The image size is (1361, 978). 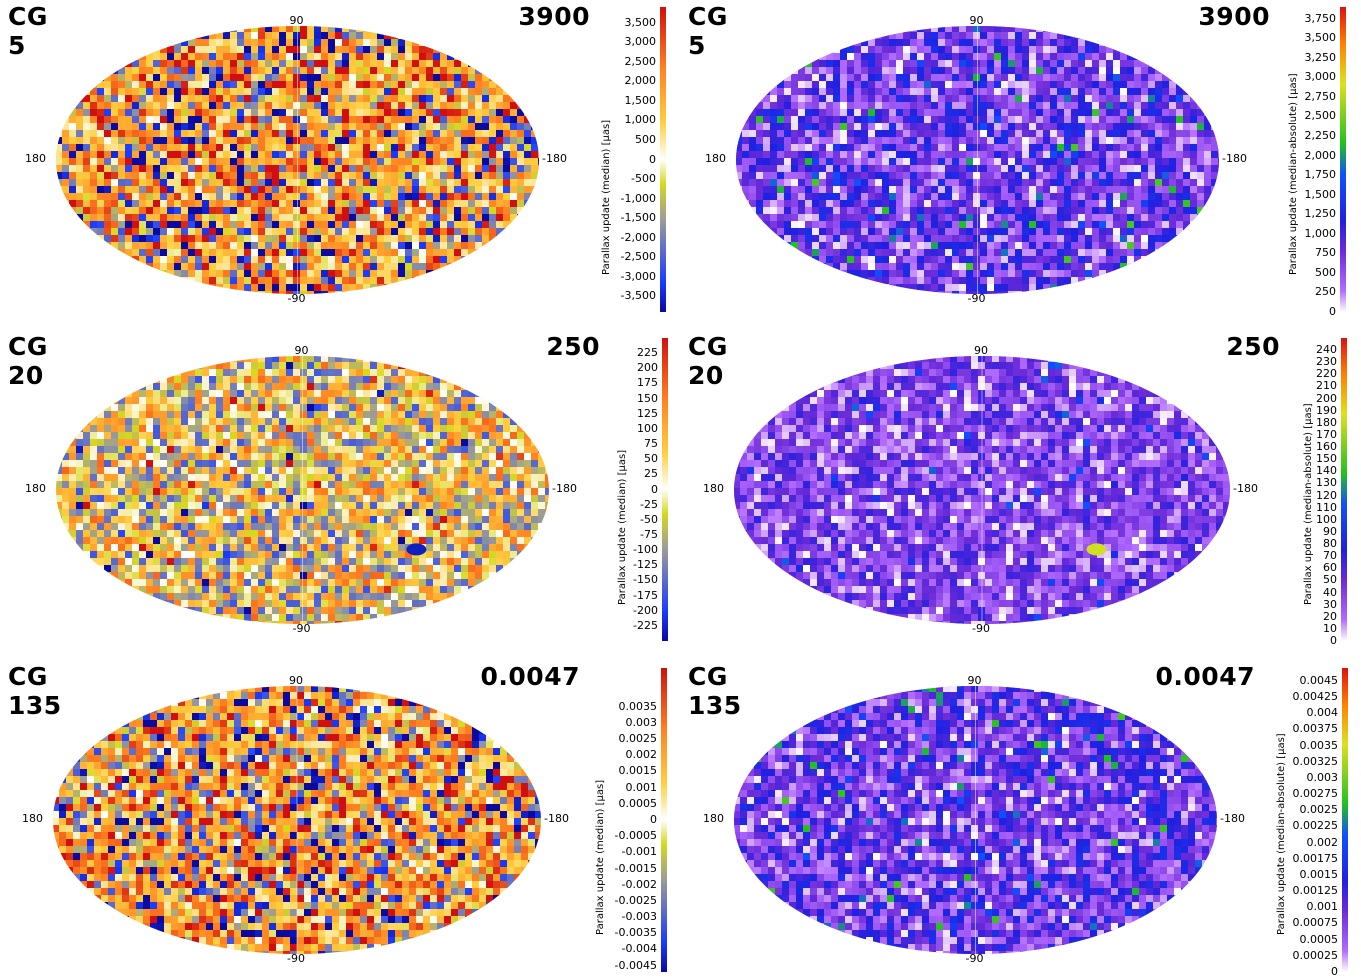 What do you see at coordinates (1302, 213) in the screenshot?
I see `colorbar-tick-label: 1,250` at bounding box center [1302, 213].